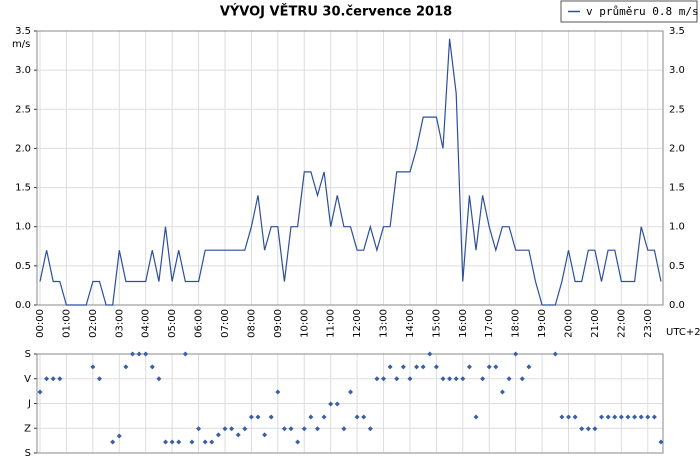 The height and width of the screenshot is (460, 700). Describe the element at coordinates (677, 188) in the screenshot. I see `y-tick-label-right: 1.5` at that location.